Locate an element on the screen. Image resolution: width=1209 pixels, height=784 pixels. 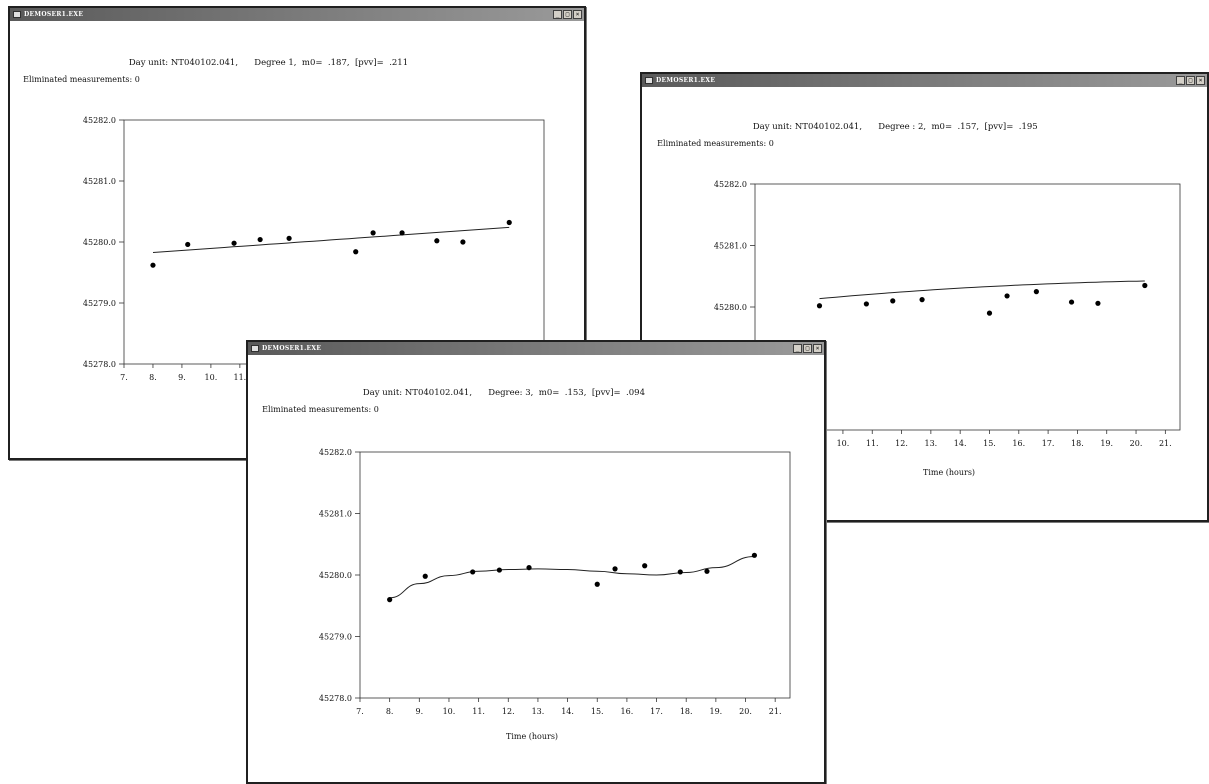
app-icon is located at coordinates (17, 14).